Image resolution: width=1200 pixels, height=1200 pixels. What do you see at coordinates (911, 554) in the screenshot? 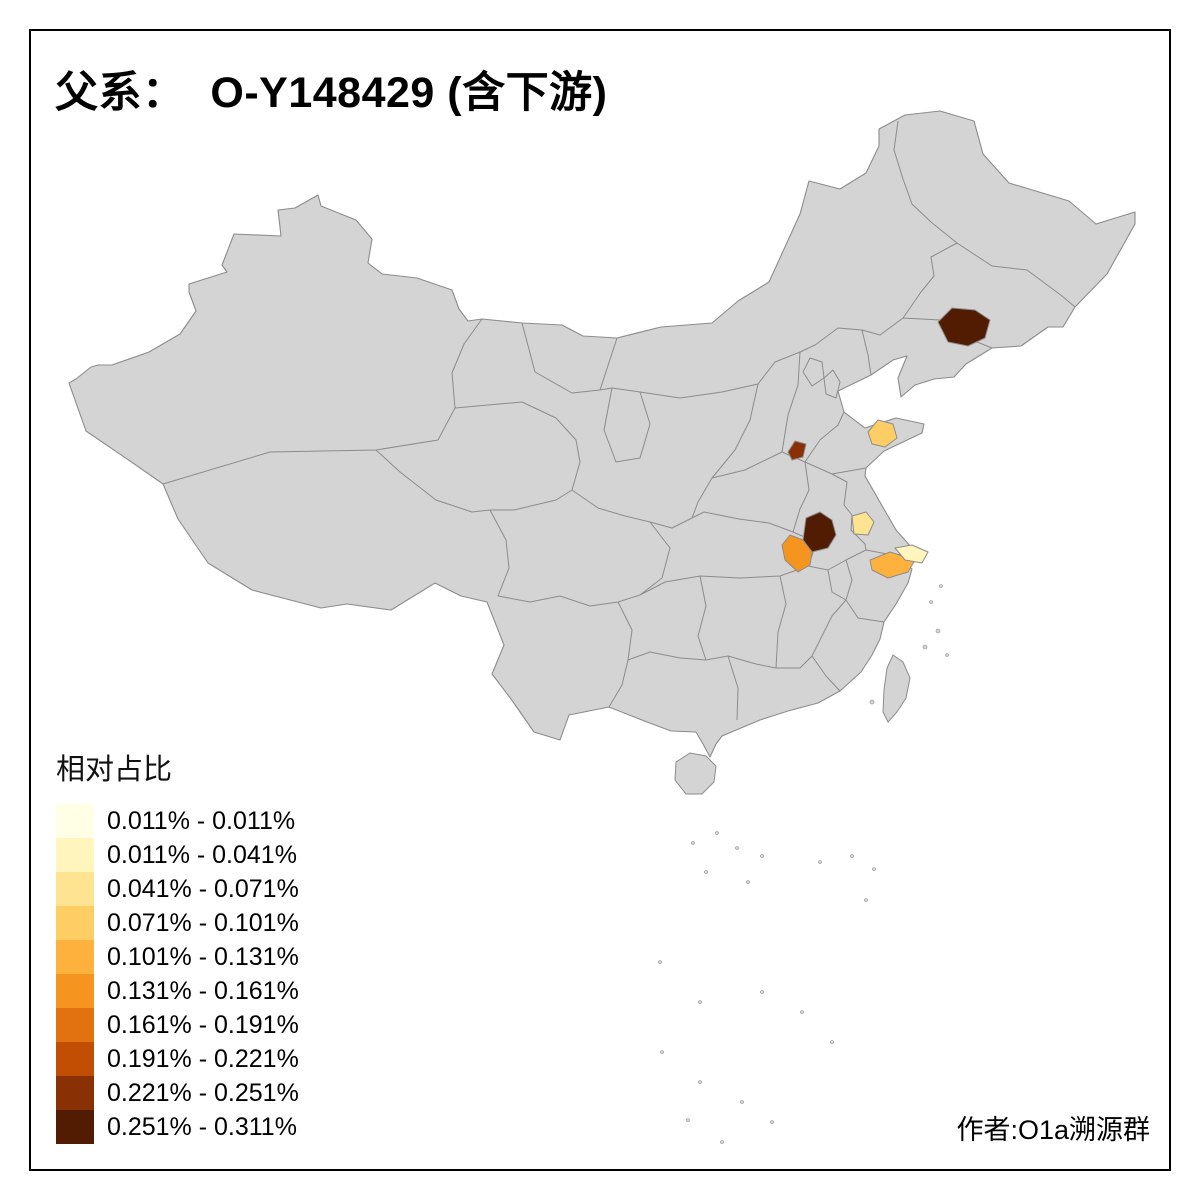
I see `region-shanghai` at bounding box center [911, 554].